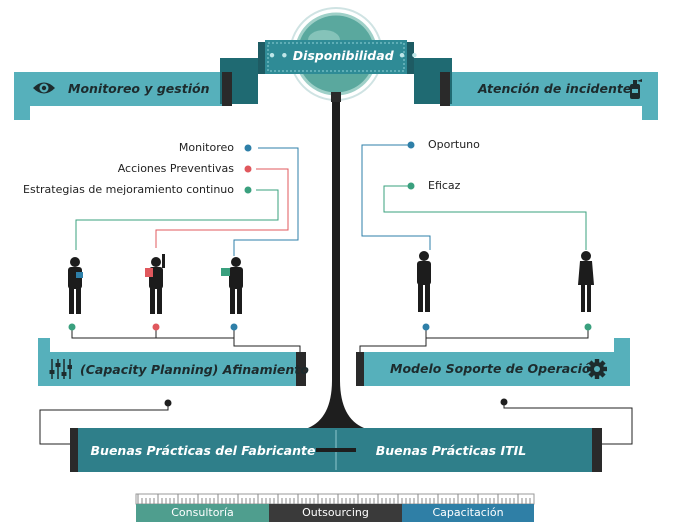  What do you see at coordinates (139, 88) in the screenshot?
I see `left-header-label: Monitoreo y gestión` at bounding box center [139, 88].